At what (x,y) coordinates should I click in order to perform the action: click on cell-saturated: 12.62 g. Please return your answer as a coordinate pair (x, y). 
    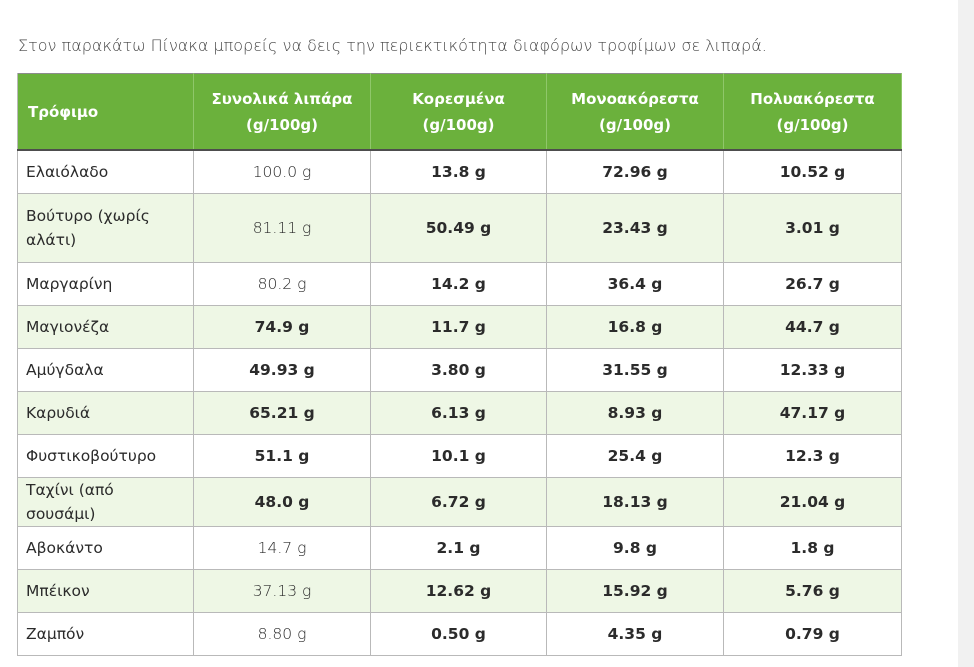
    Looking at the image, I should click on (458, 591).